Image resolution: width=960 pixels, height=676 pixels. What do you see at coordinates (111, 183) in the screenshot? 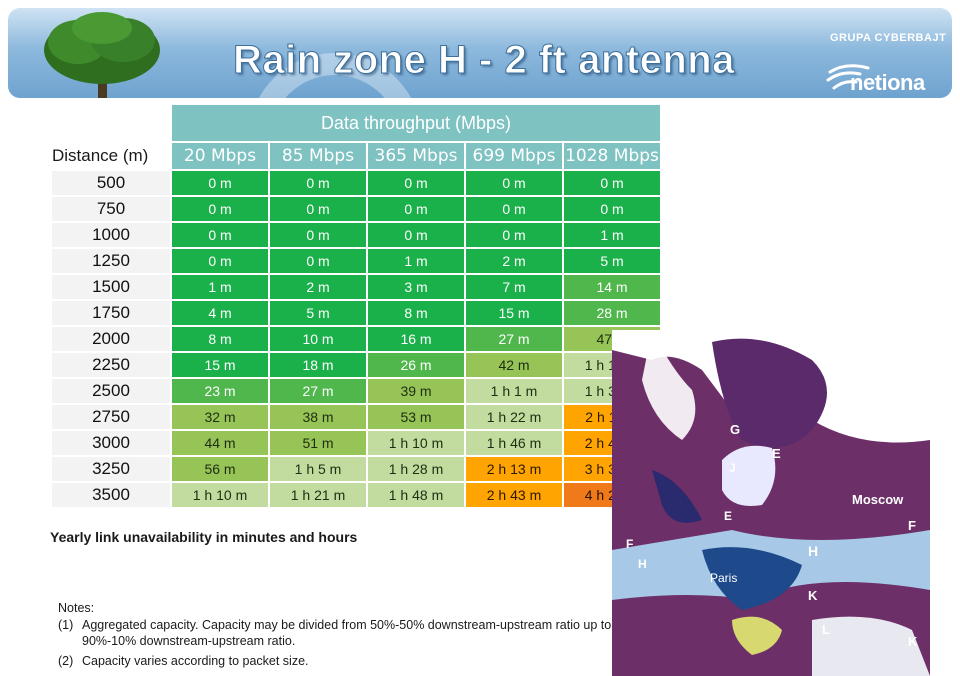
I see `distance-cell: 500` at bounding box center [111, 183].